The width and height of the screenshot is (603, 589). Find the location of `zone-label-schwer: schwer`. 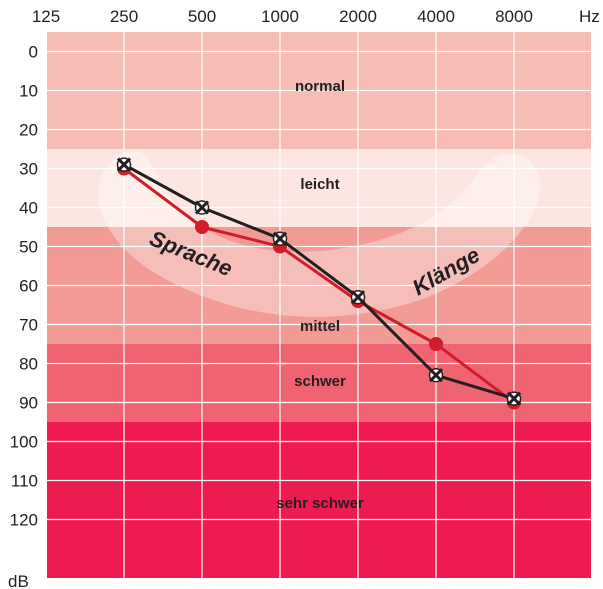

zone-label-schwer: schwer is located at coordinates (320, 381).